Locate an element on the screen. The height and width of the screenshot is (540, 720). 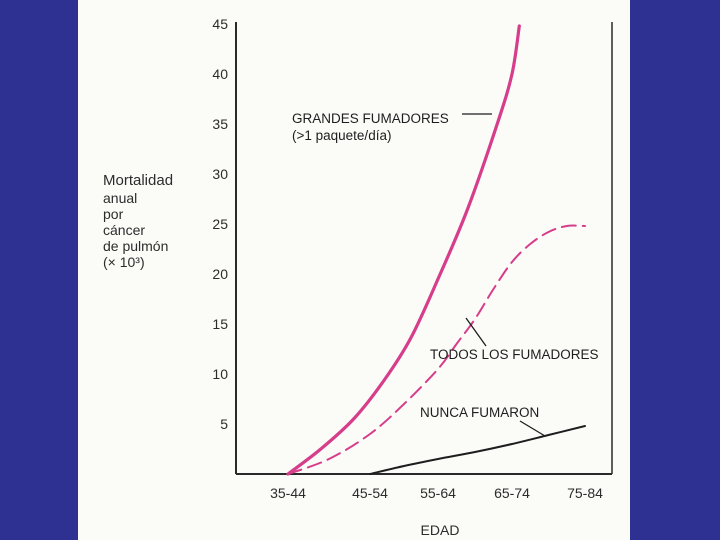
y-tick-label: 25 is located at coordinates (220, 224).